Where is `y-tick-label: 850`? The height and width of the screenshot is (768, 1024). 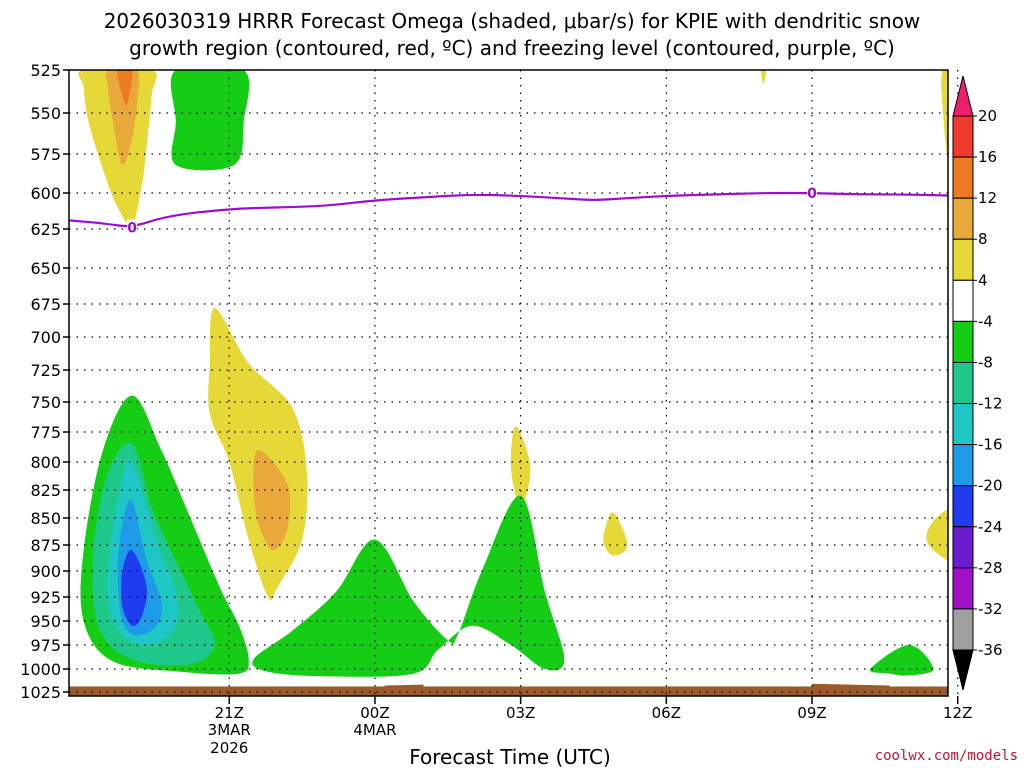
y-tick-label: 850 is located at coordinates (45, 518).